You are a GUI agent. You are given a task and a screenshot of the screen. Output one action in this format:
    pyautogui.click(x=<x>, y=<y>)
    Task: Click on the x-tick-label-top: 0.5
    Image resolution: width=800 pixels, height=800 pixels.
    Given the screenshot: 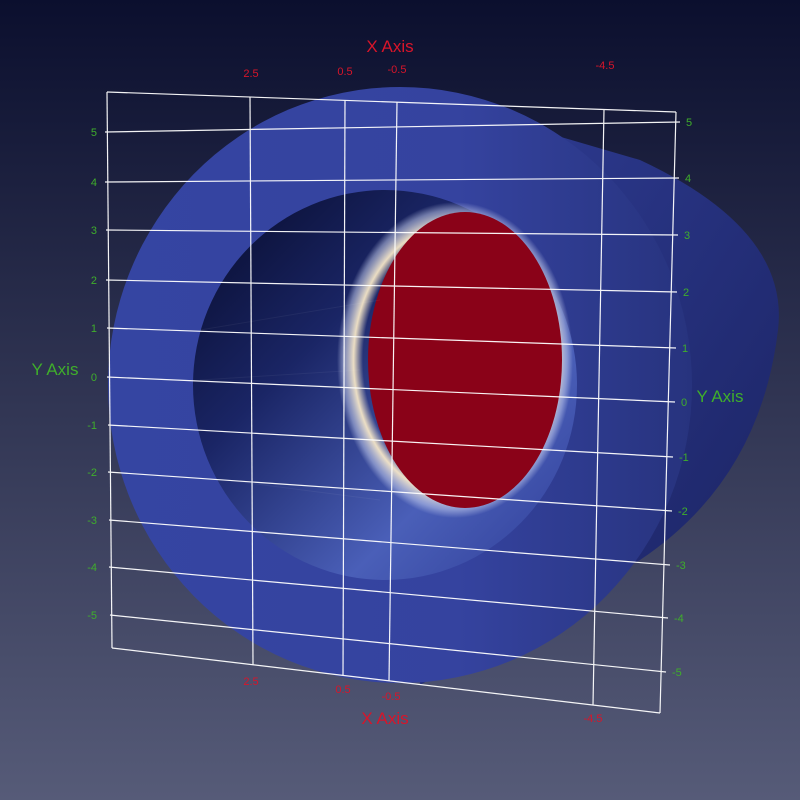 What is the action you would take?
    pyautogui.click(x=344, y=72)
    